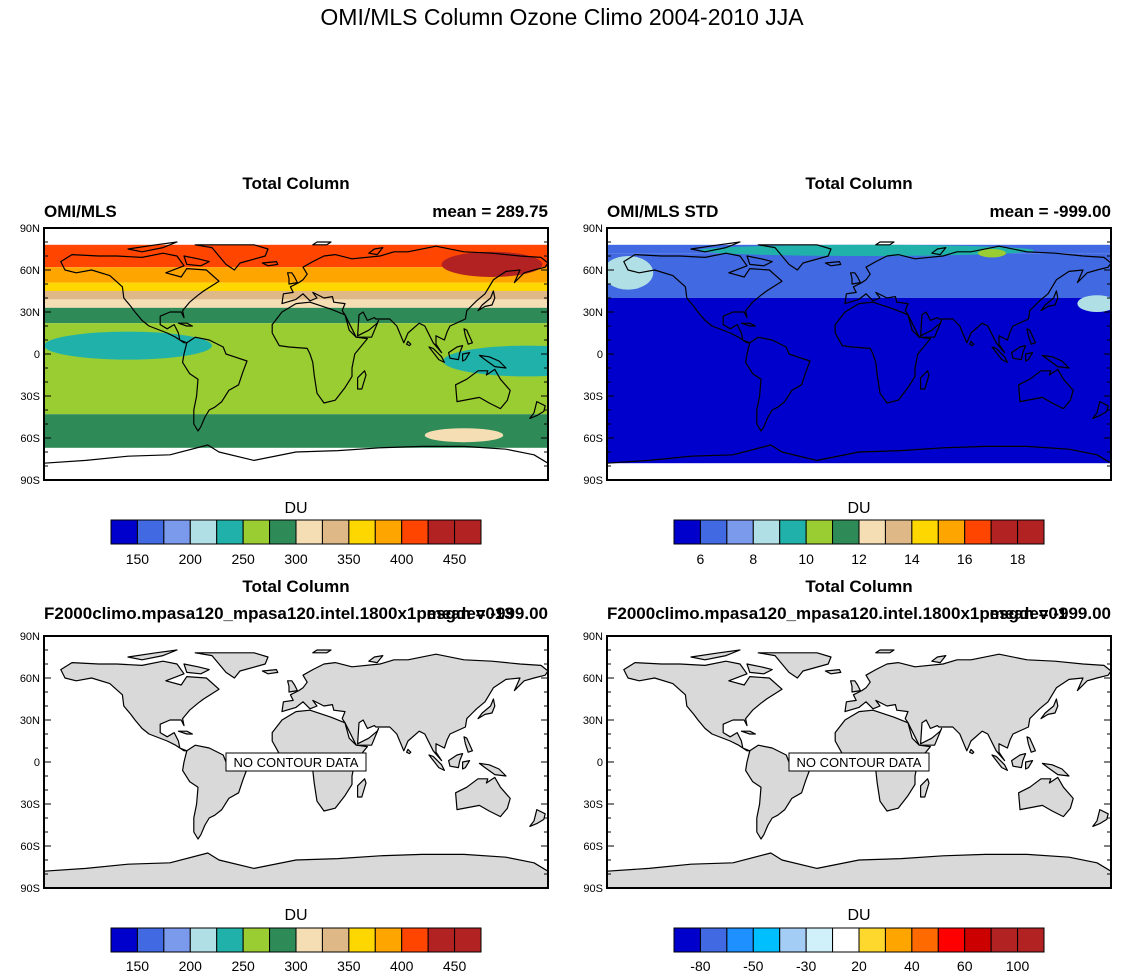 The image size is (1130, 976). I want to click on panel-left-label: OMI/MLS STD, so click(662, 211).